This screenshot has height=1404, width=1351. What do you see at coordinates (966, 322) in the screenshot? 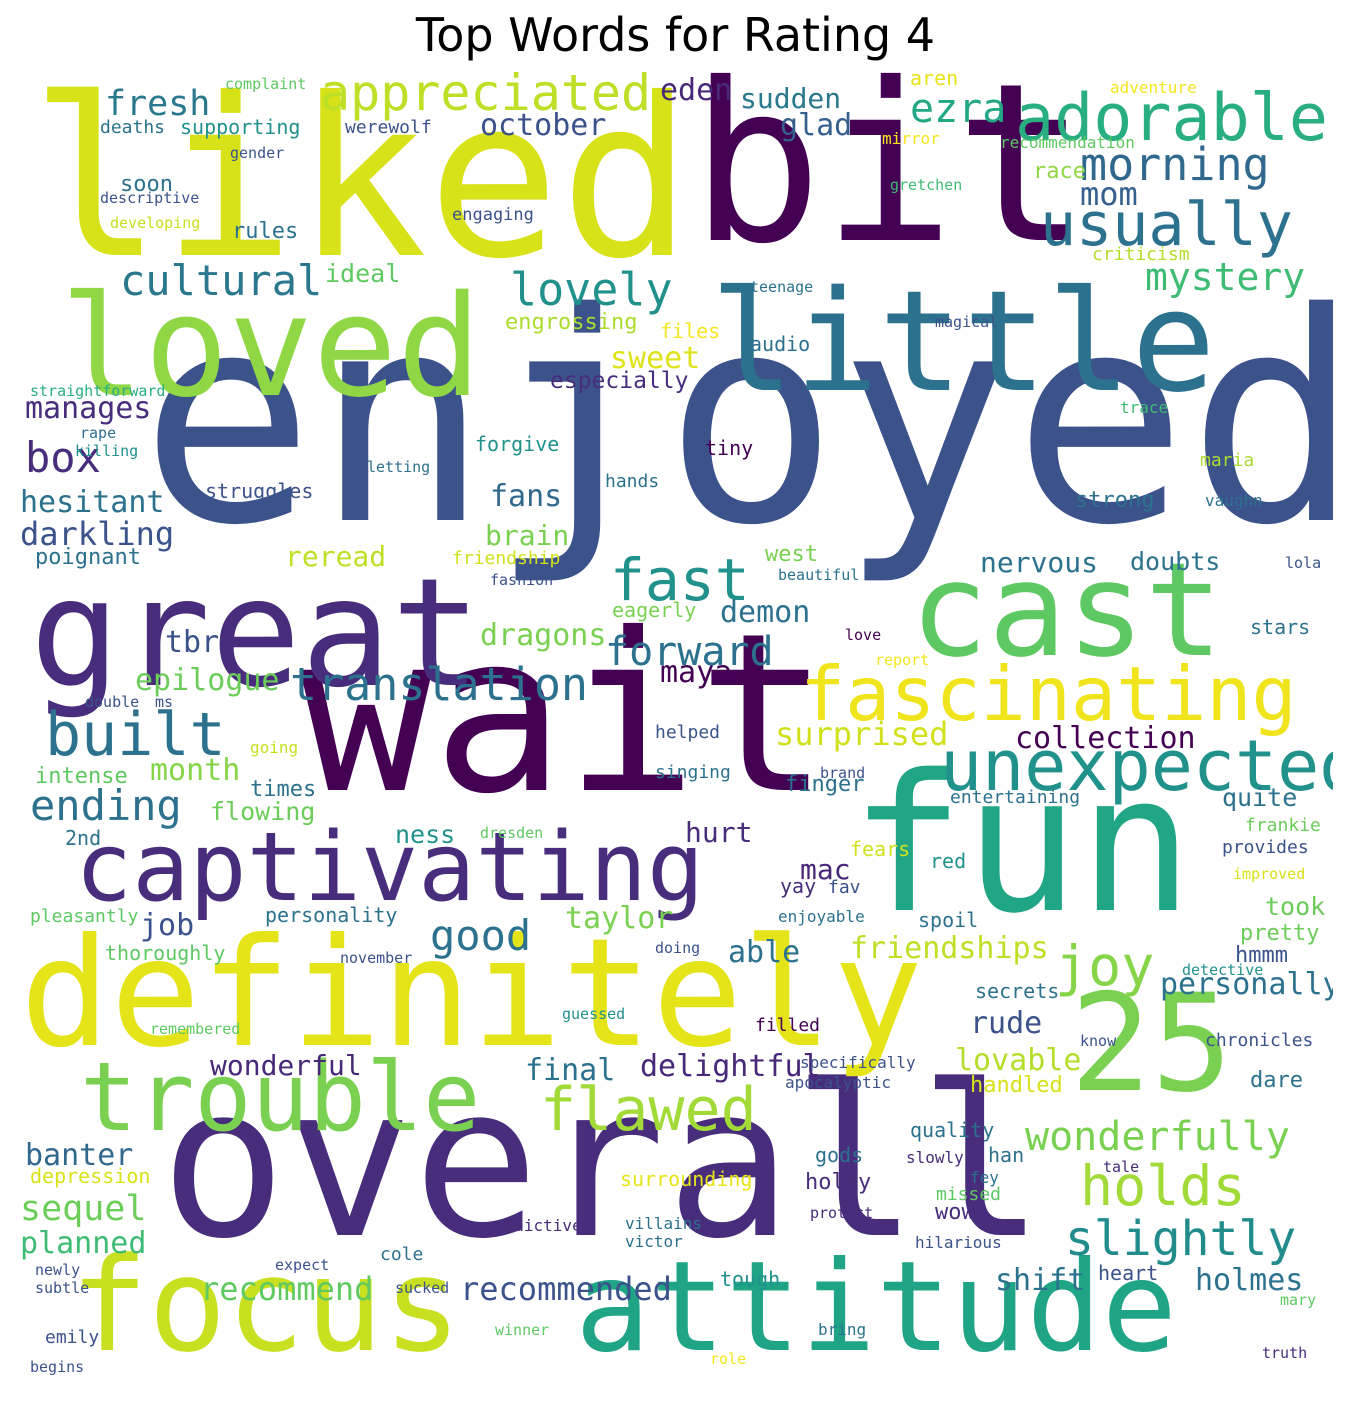
I see `word-magical: magical` at bounding box center [966, 322].